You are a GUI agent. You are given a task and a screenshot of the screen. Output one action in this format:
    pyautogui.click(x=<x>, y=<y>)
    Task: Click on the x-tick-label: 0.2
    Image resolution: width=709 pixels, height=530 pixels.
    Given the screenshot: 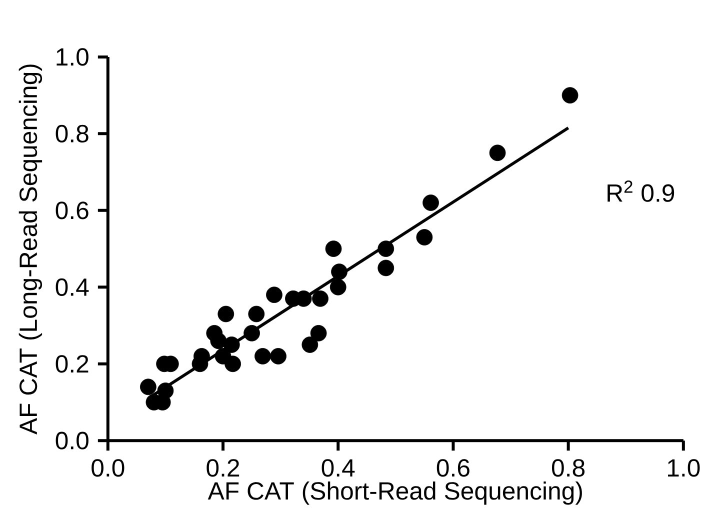 What is the action you would take?
    pyautogui.click(x=223, y=468)
    